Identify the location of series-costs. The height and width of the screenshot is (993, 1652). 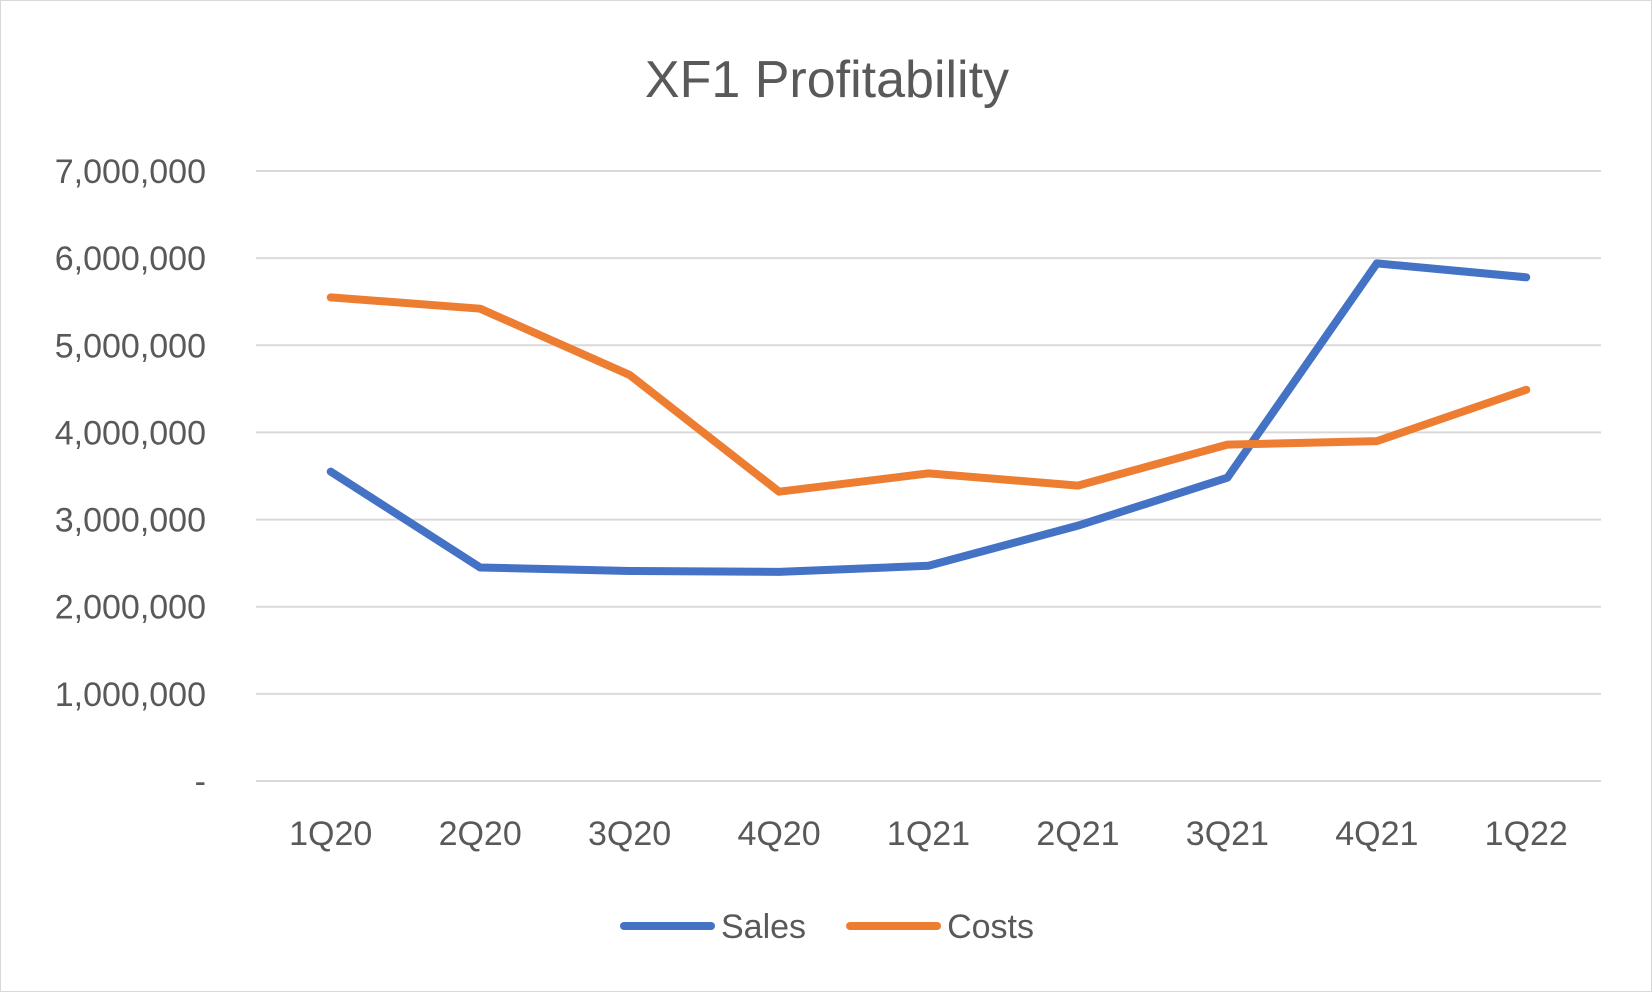
(929, 394).